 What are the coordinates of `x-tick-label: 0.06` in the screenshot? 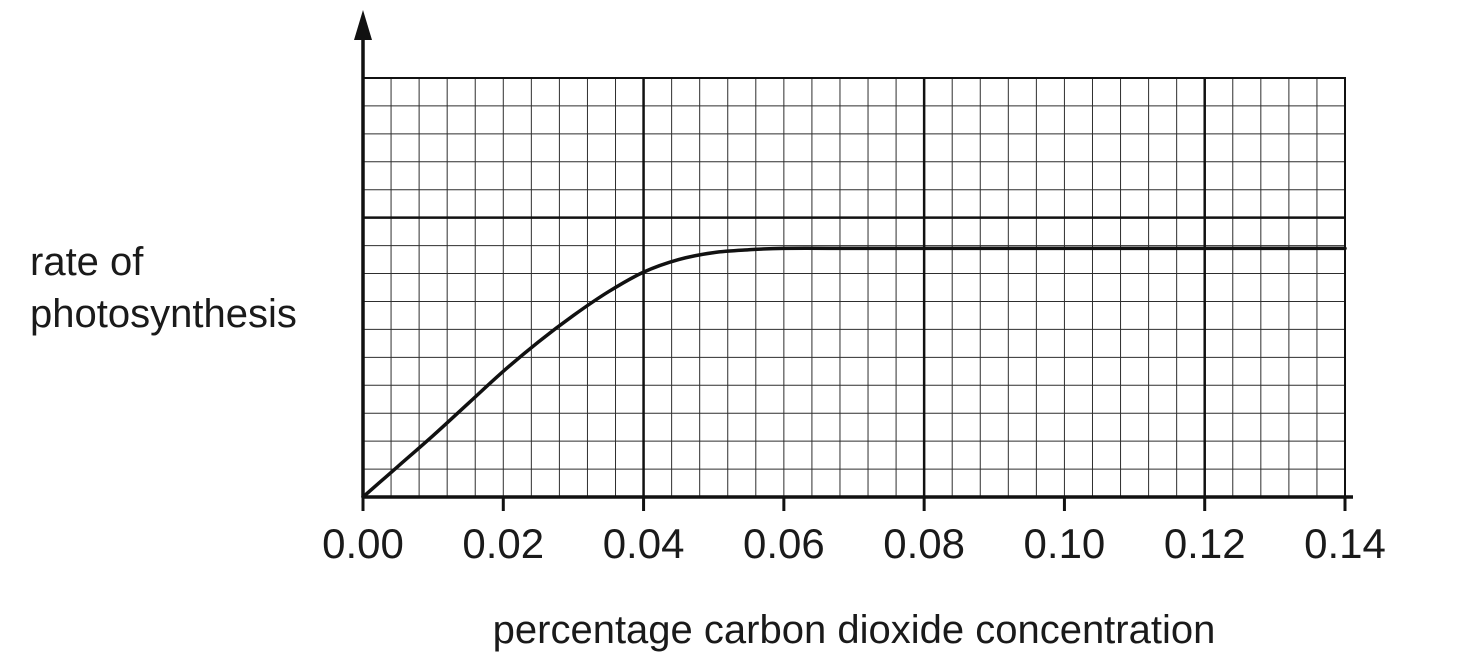 It's located at (784, 543).